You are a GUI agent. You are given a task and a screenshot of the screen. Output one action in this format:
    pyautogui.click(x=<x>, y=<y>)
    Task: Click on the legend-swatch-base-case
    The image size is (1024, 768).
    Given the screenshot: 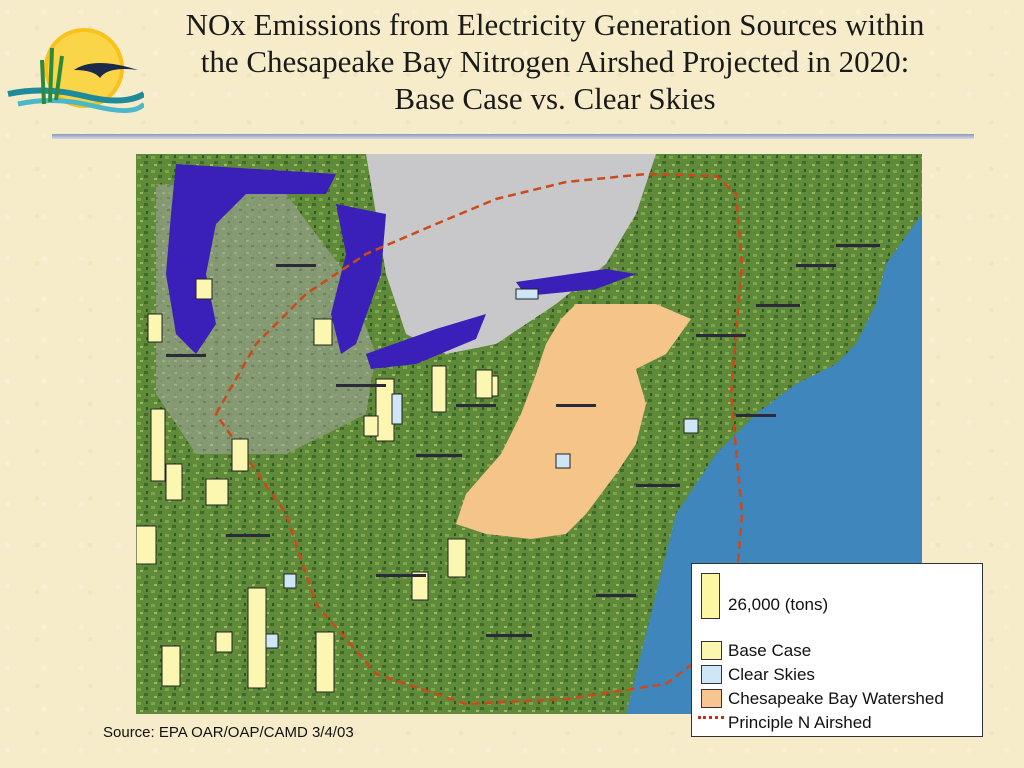 What is the action you would take?
    pyautogui.click(x=711, y=650)
    